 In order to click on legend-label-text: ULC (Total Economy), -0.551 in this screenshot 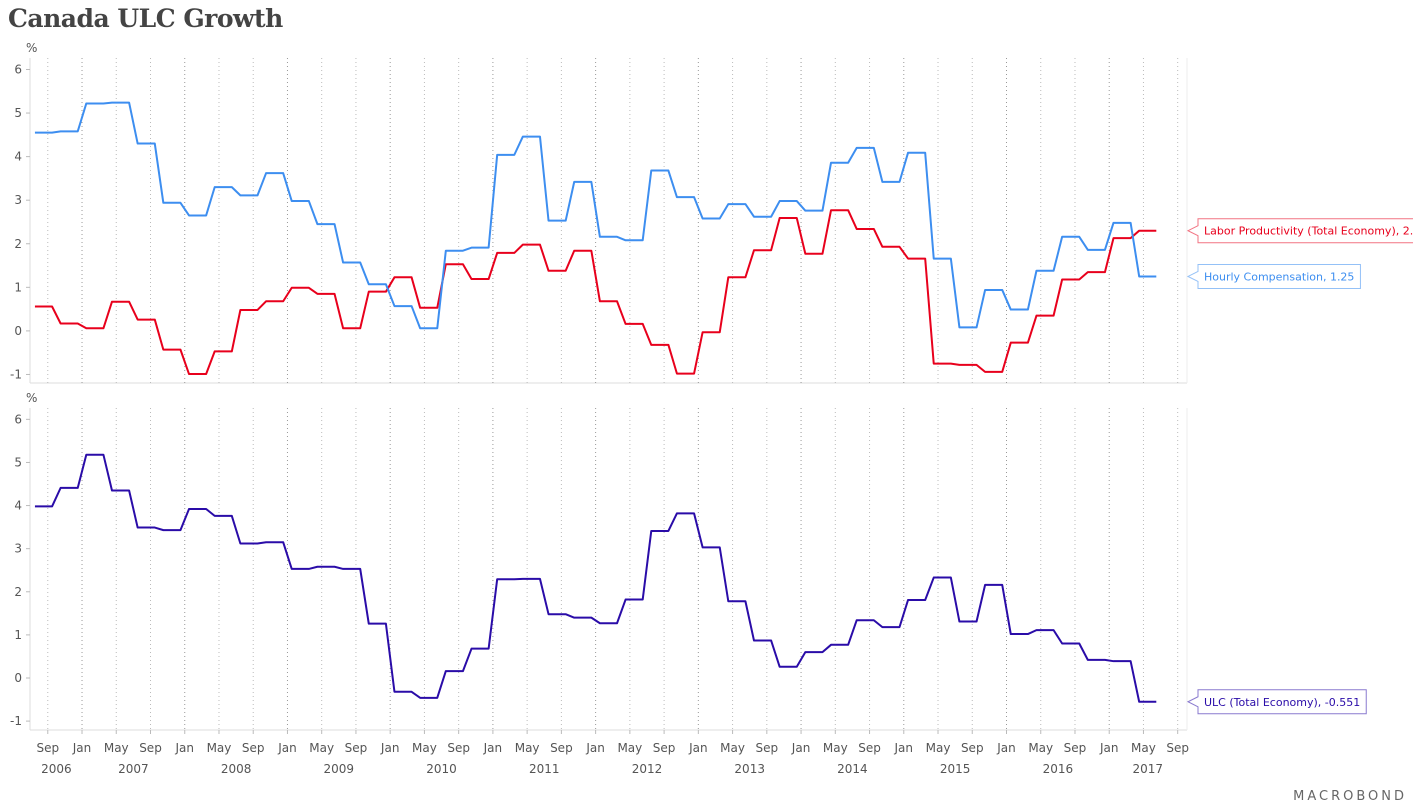, I will do `click(1282, 702)`.